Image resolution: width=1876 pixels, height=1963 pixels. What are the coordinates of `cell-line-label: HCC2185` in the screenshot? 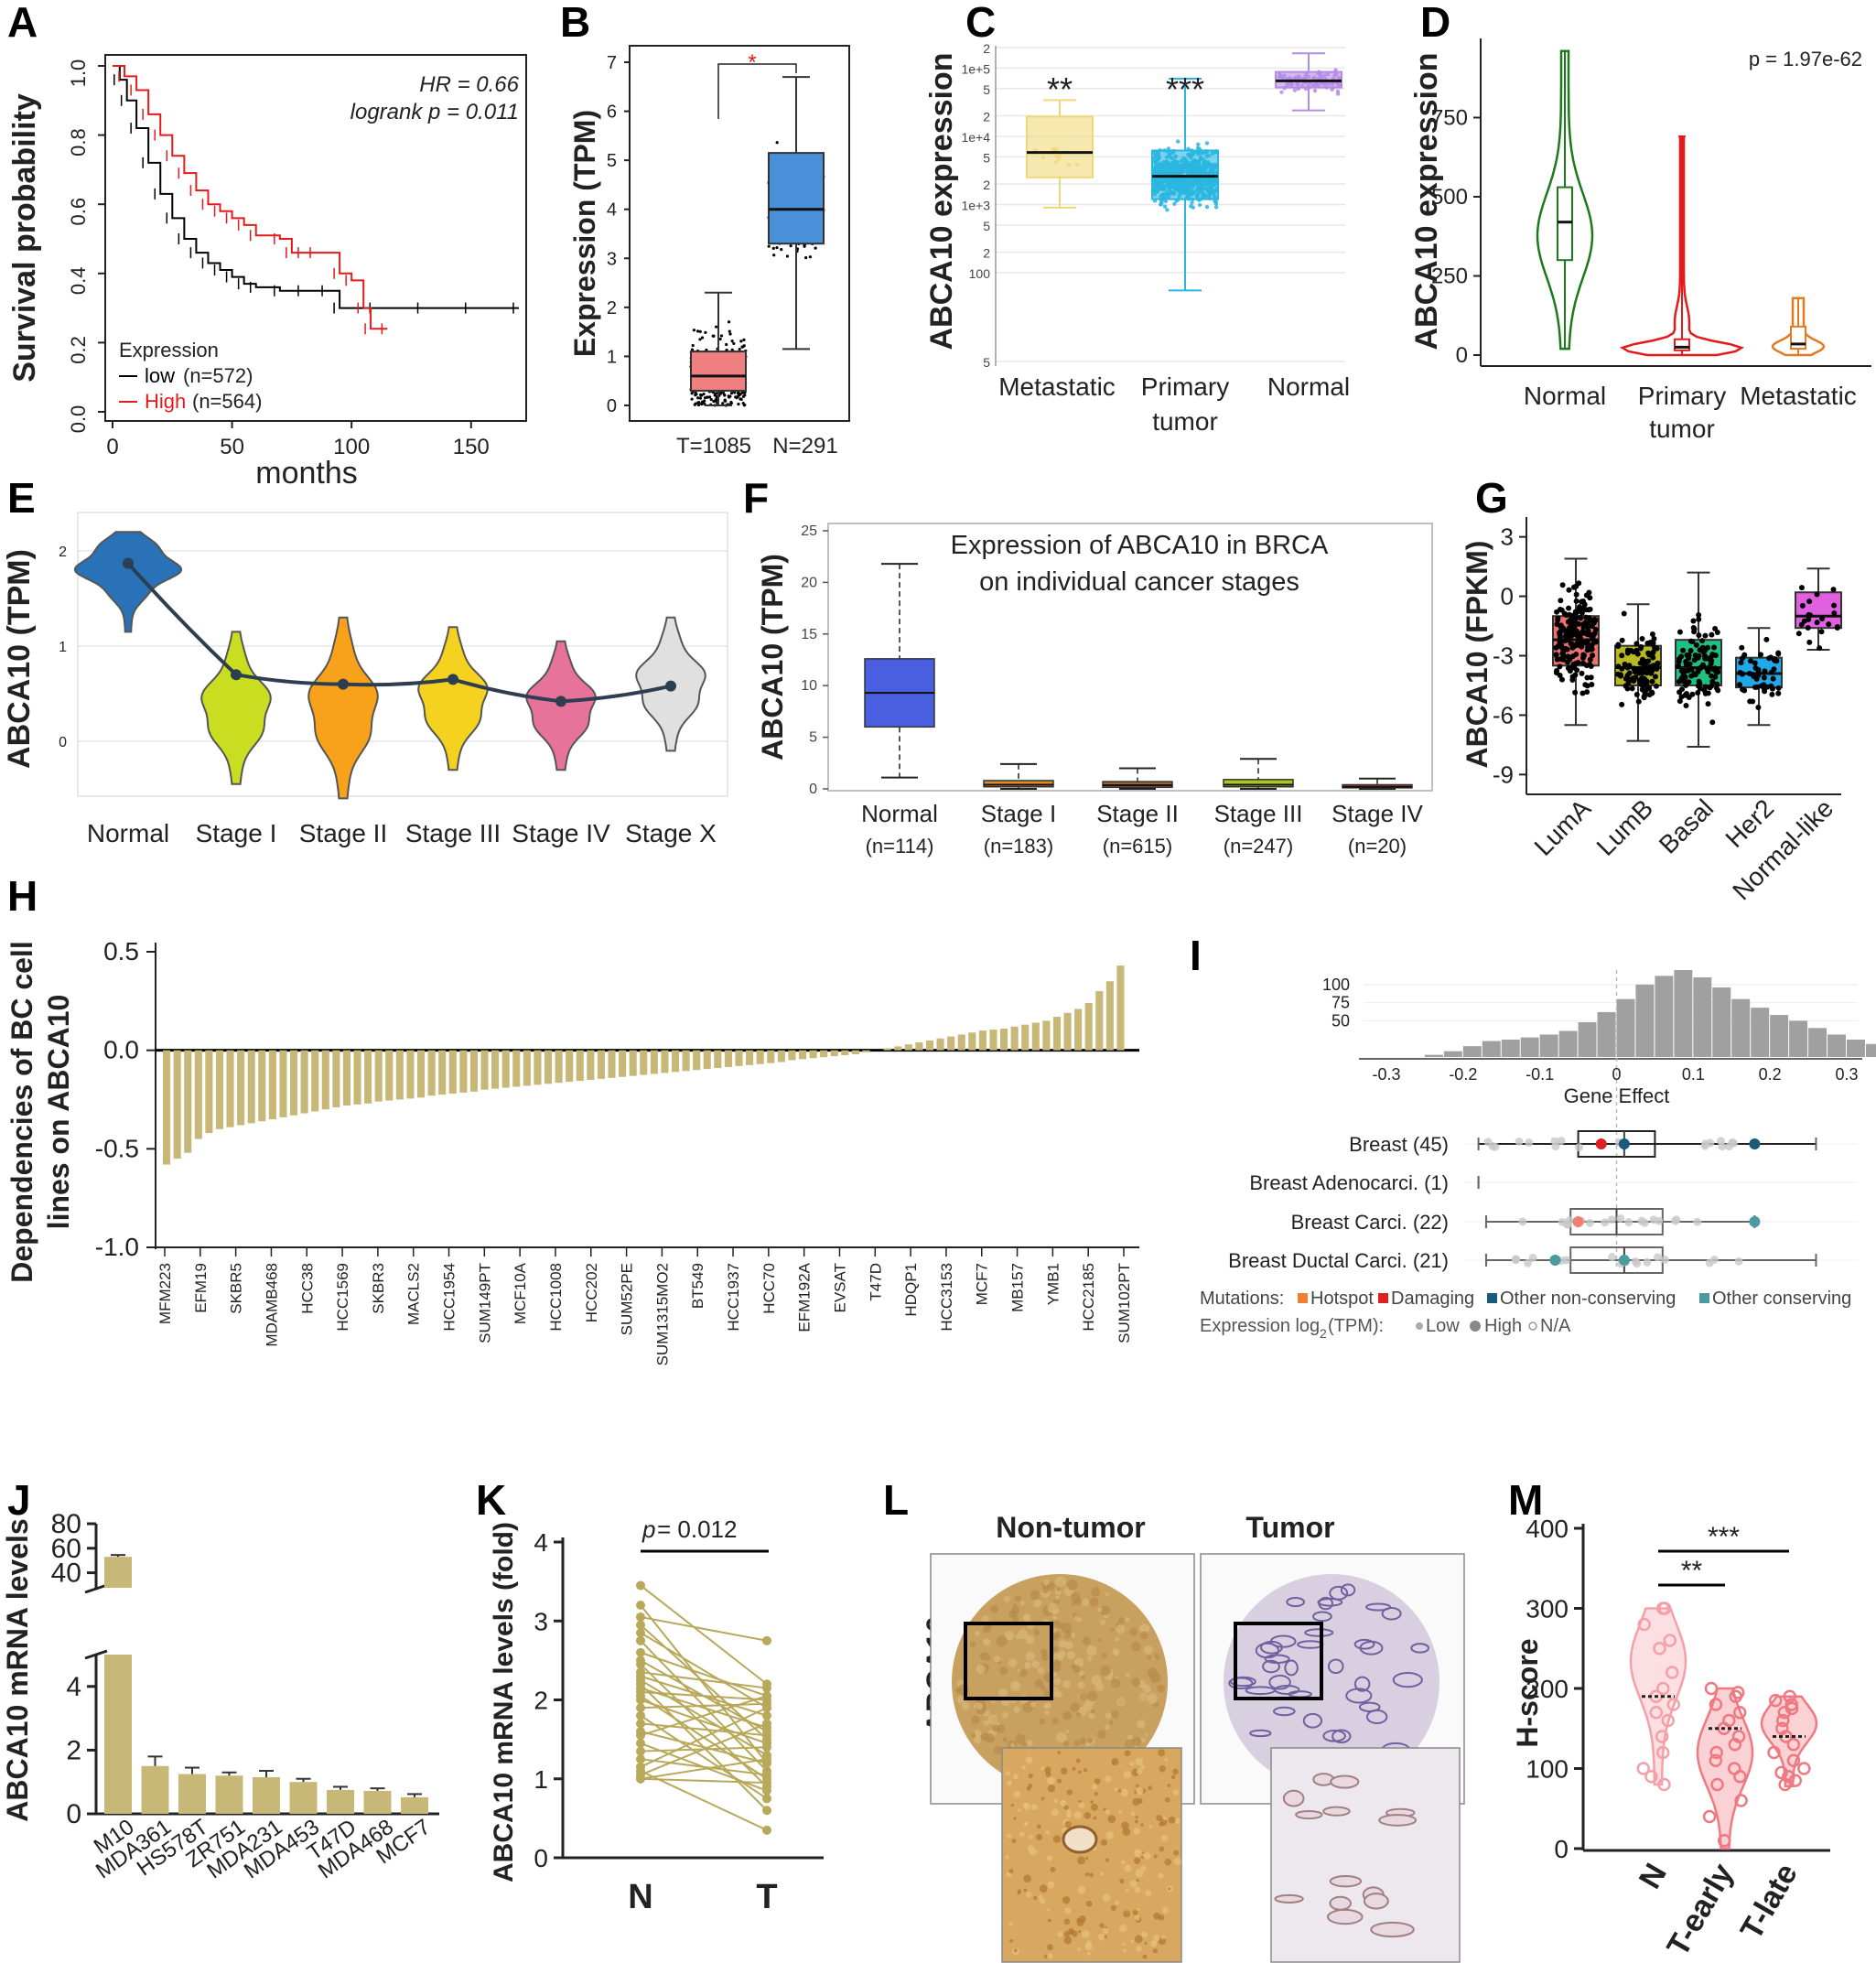 It's located at (1088, 1297).